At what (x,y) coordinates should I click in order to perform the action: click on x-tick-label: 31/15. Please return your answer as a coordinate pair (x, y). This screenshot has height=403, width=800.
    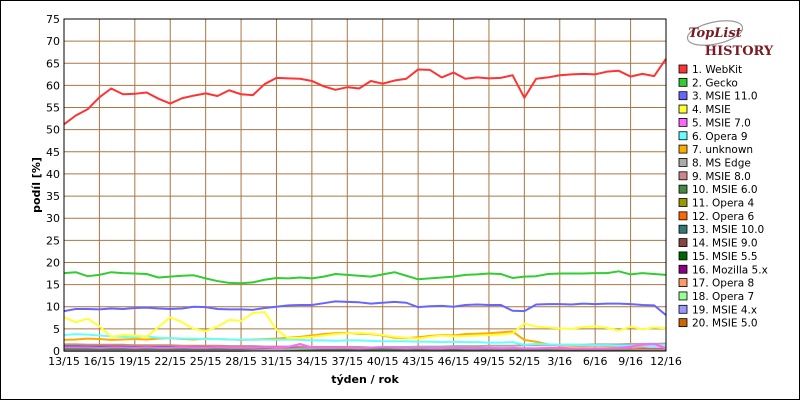
    Looking at the image, I should click on (277, 361).